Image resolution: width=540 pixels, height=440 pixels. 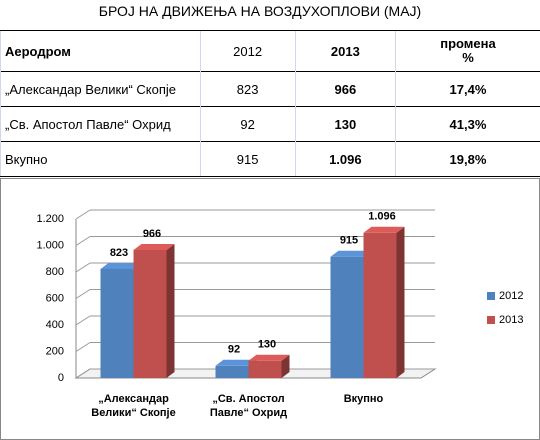 I want to click on table-cell: Вкупно, so click(x=100, y=159).